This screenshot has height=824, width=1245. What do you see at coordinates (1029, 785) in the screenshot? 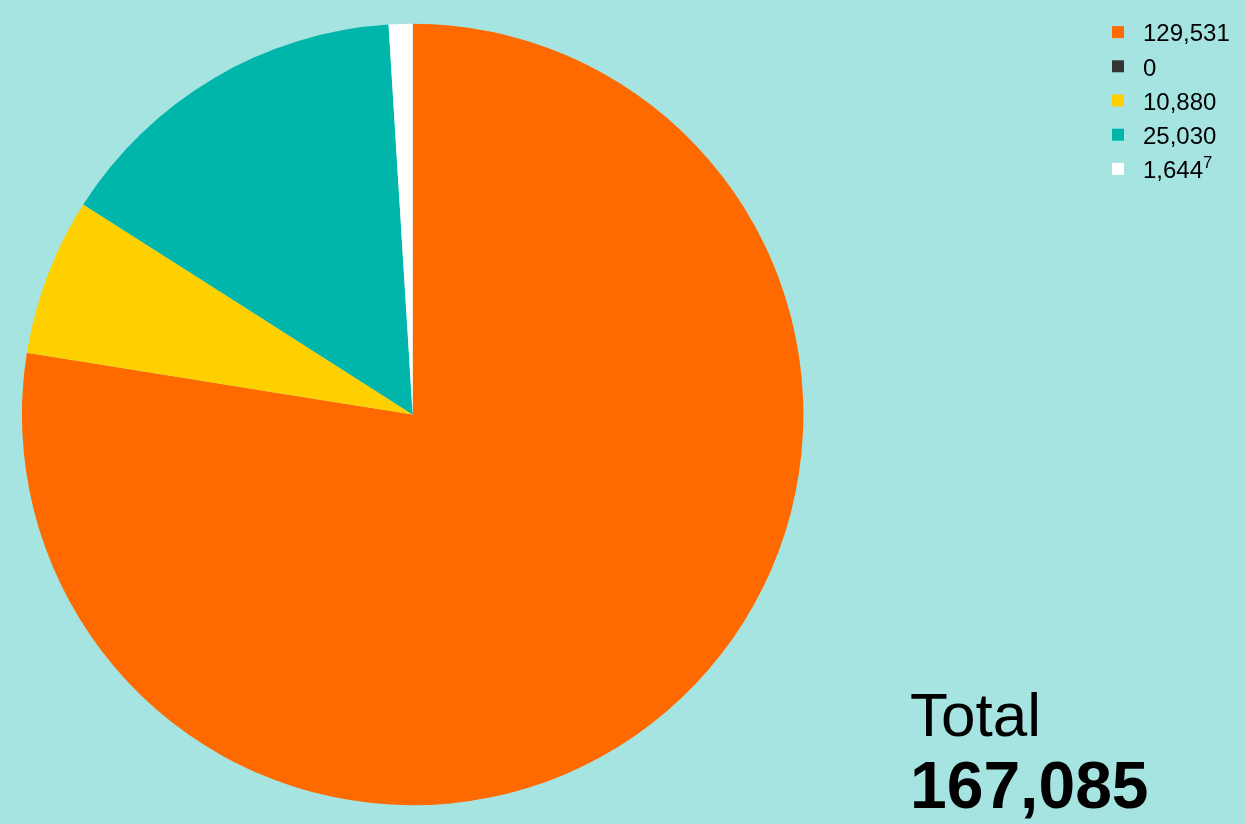
I see `text: 167,085` at bounding box center [1029, 785].